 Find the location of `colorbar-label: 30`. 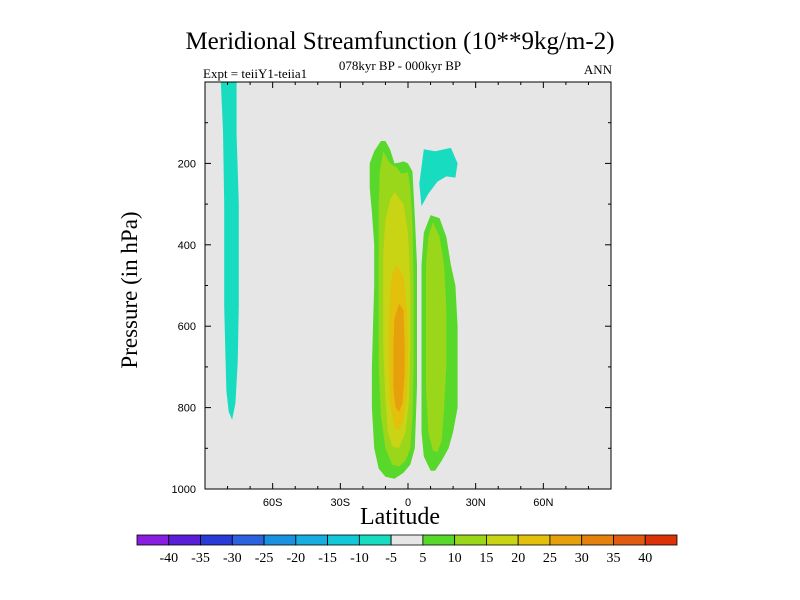

colorbar-label: 30 is located at coordinates (582, 558).